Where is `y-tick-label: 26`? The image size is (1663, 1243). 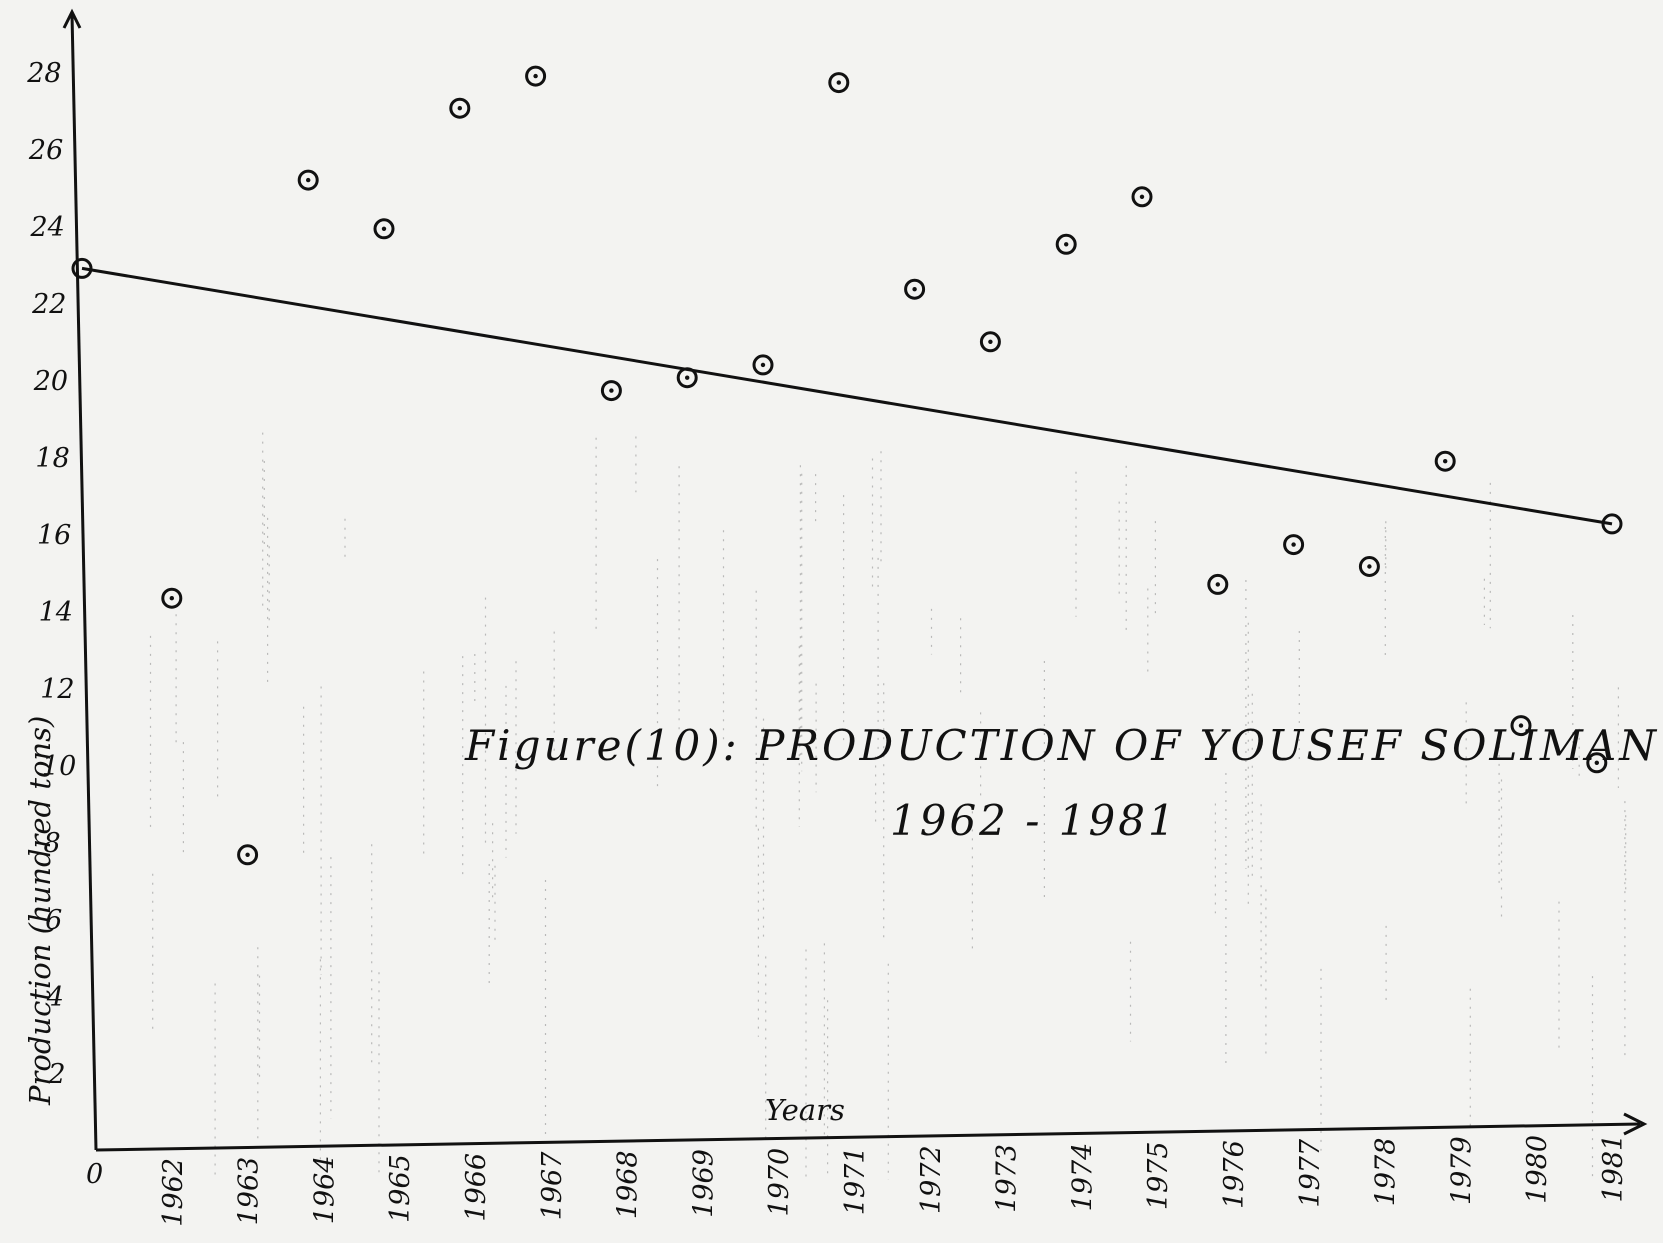
y-tick-label: 26 is located at coordinates (45, 150).